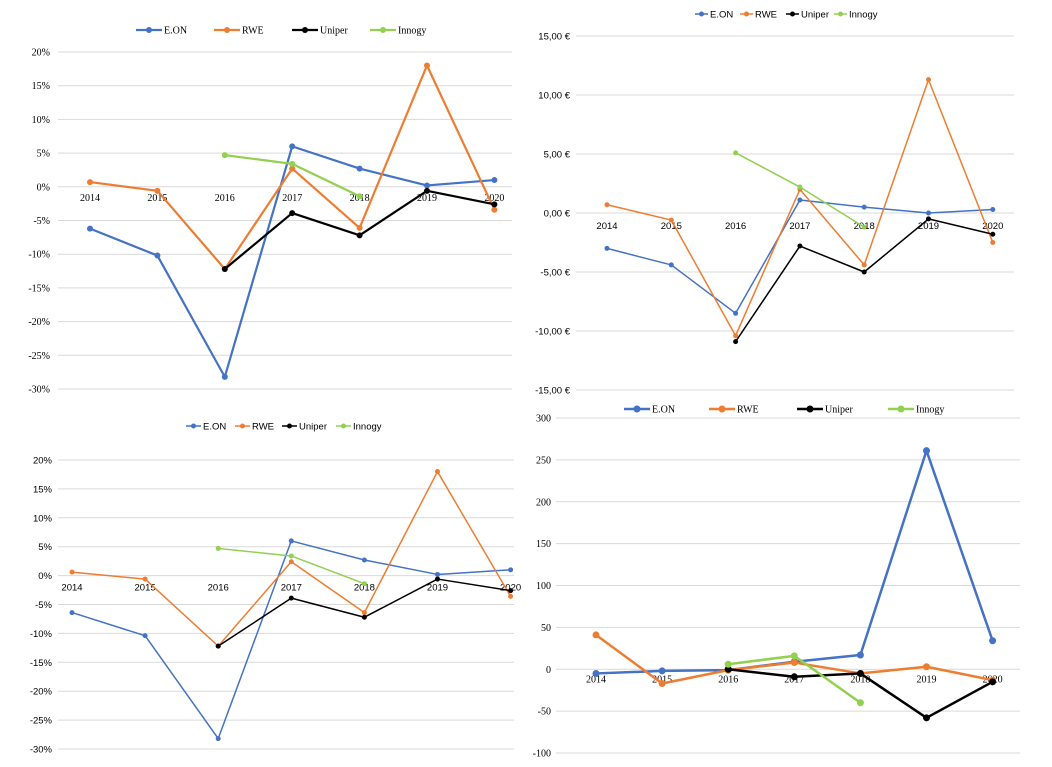 The height and width of the screenshot is (767, 1052). What do you see at coordinates (543, 419) in the screenshot?
I see `y-tick-label: 300` at bounding box center [543, 419].